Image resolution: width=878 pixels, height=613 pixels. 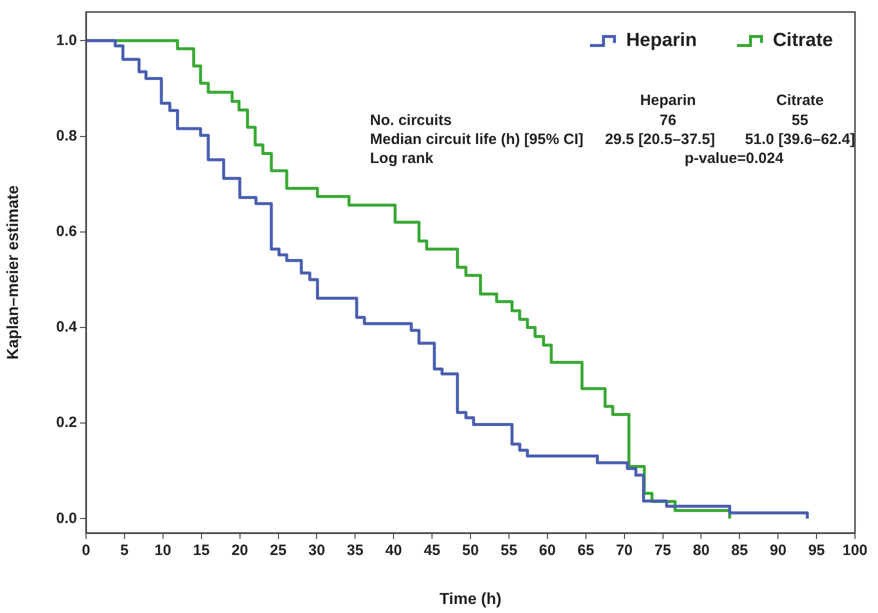 What do you see at coordinates (355, 551) in the screenshot?
I see `x-tick-label: 35` at bounding box center [355, 551].